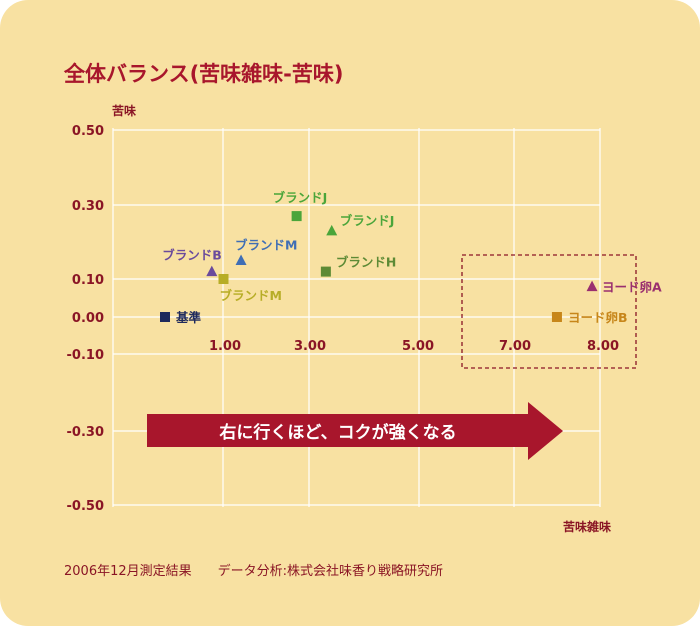  What do you see at coordinates (88, 131) in the screenshot?
I see `y-tick-label: 0.50` at bounding box center [88, 131].